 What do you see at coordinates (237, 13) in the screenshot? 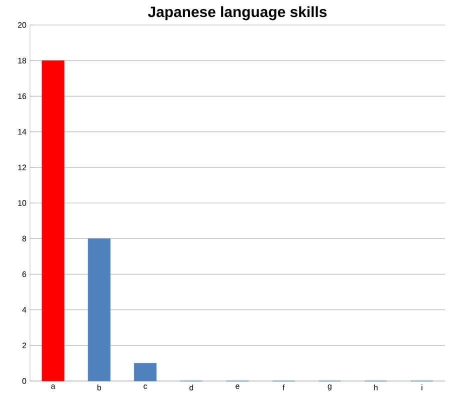
I see `chart-title: Japanese language skills` at bounding box center [237, 13].